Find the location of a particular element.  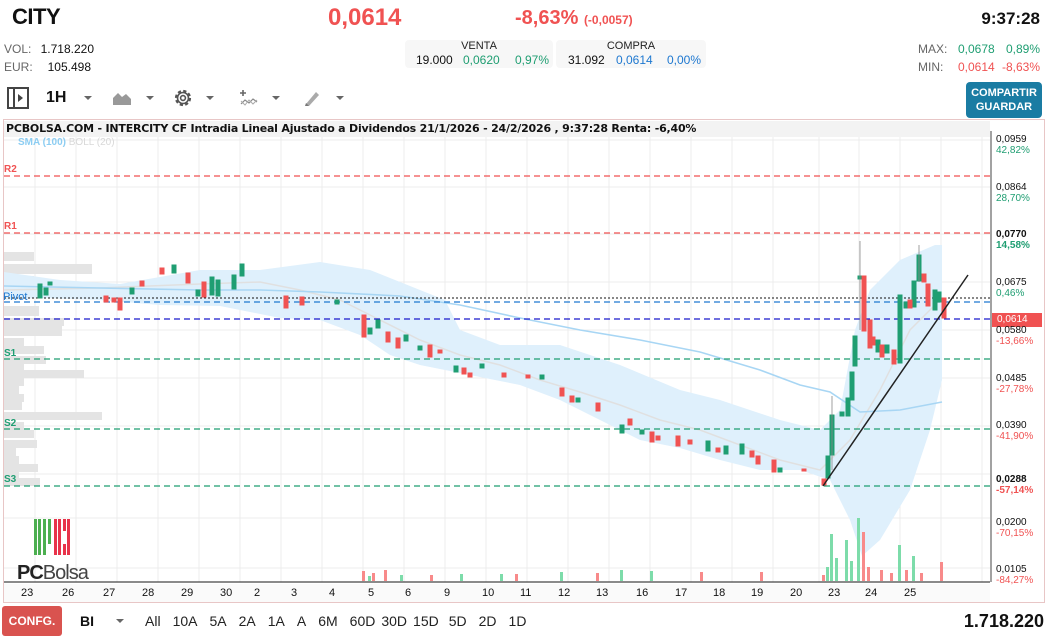

panel-toggle-icon is located at coordinates (18, 98).